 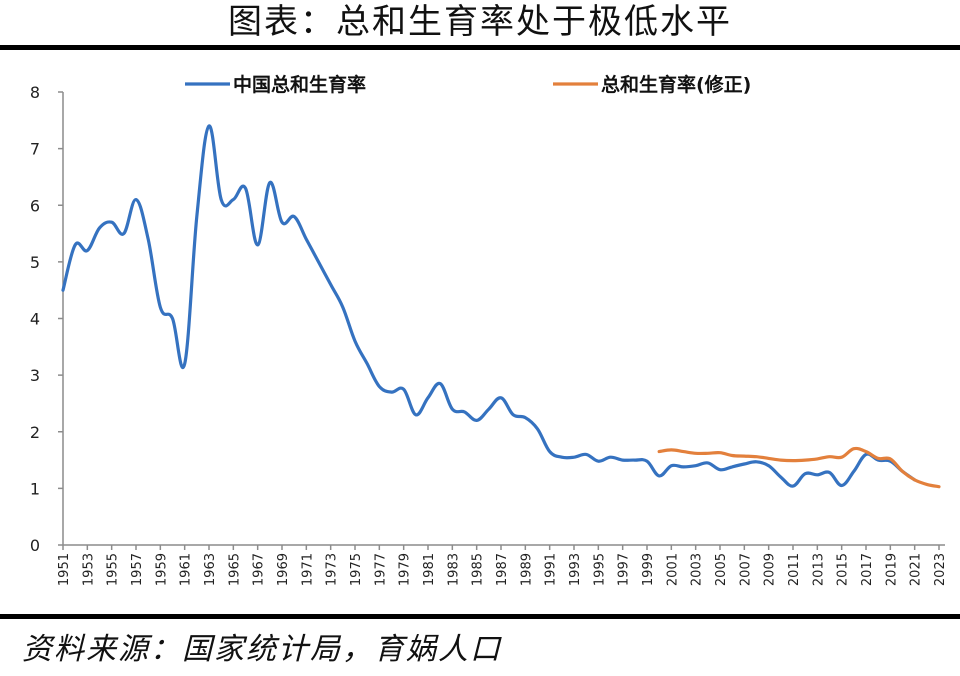 What do you see at coordinates (137, 569) in the screenshot?
I see `x-tick-label: 1957` at bounding box center [137, 569].